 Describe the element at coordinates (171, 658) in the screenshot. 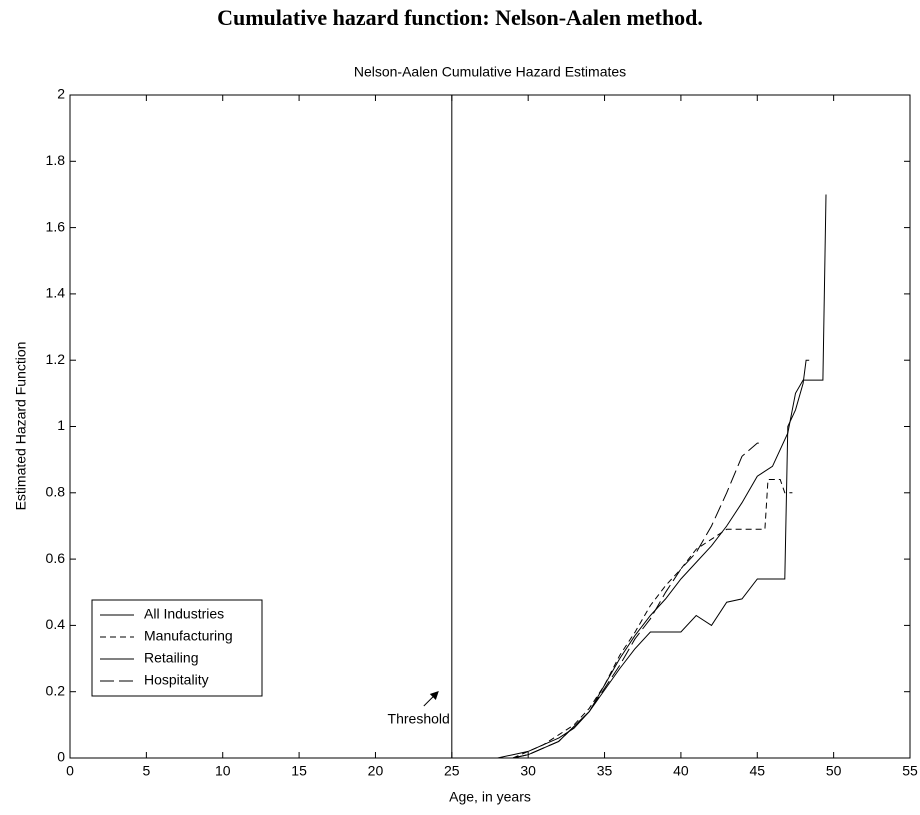

I see `legend-label: Retailing` at that location.